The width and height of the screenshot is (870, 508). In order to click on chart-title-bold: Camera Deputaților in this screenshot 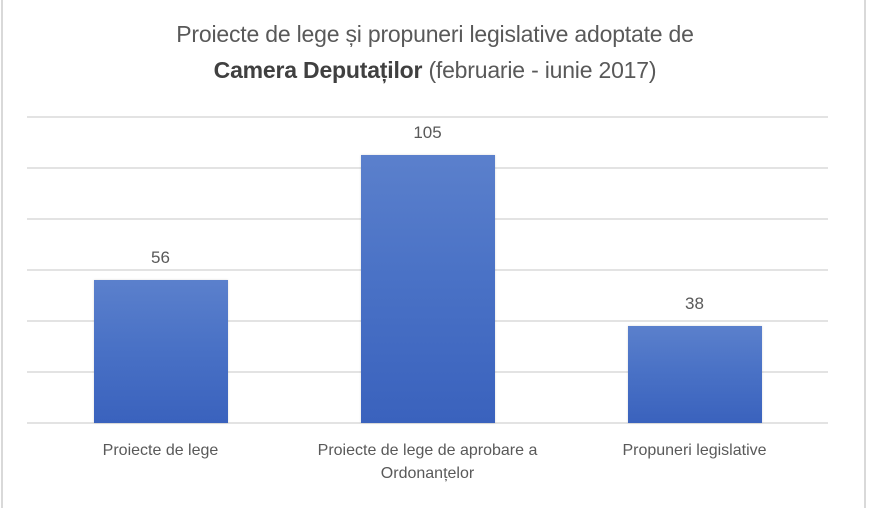, I will do `click(318, 70)`.